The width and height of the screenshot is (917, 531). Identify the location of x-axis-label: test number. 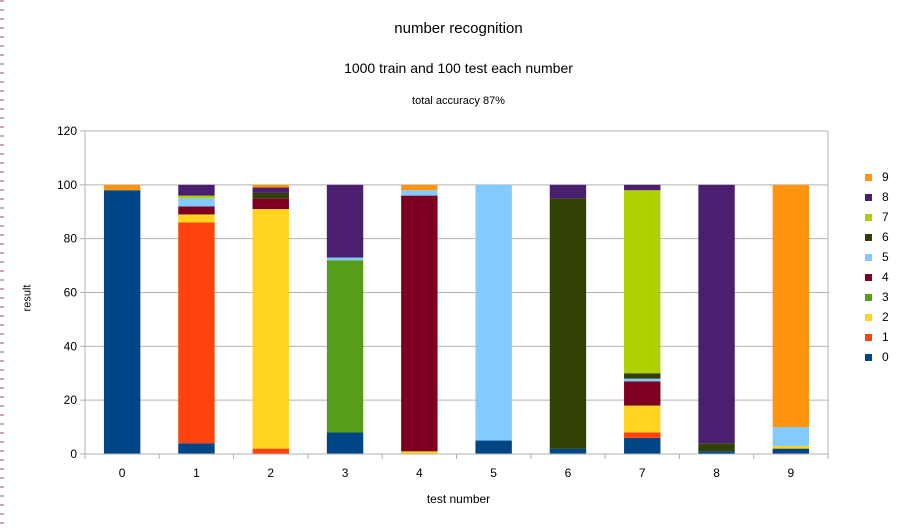
(458, 499).